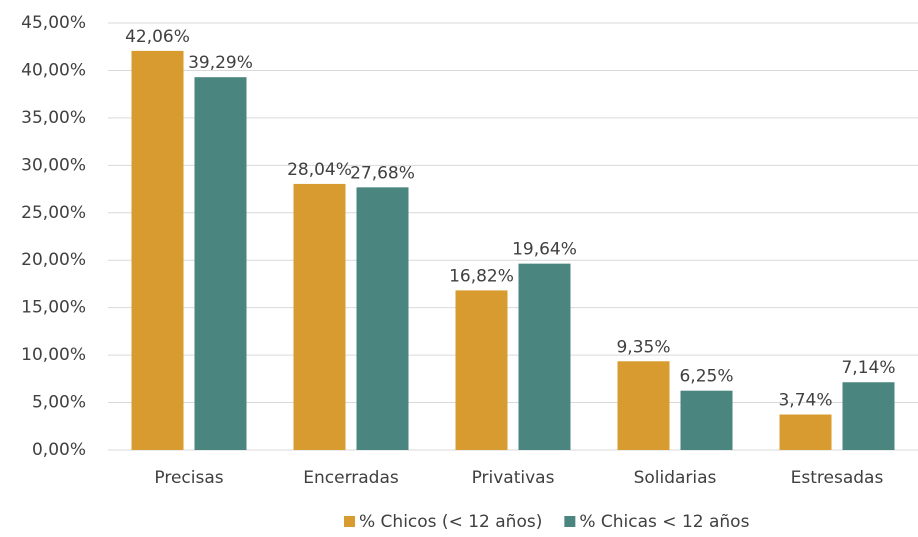  What do you see at coordinates (837, 478) in the screenshot?
I see `x-tick-label: Estresadas` at bounding box center [837, 478].